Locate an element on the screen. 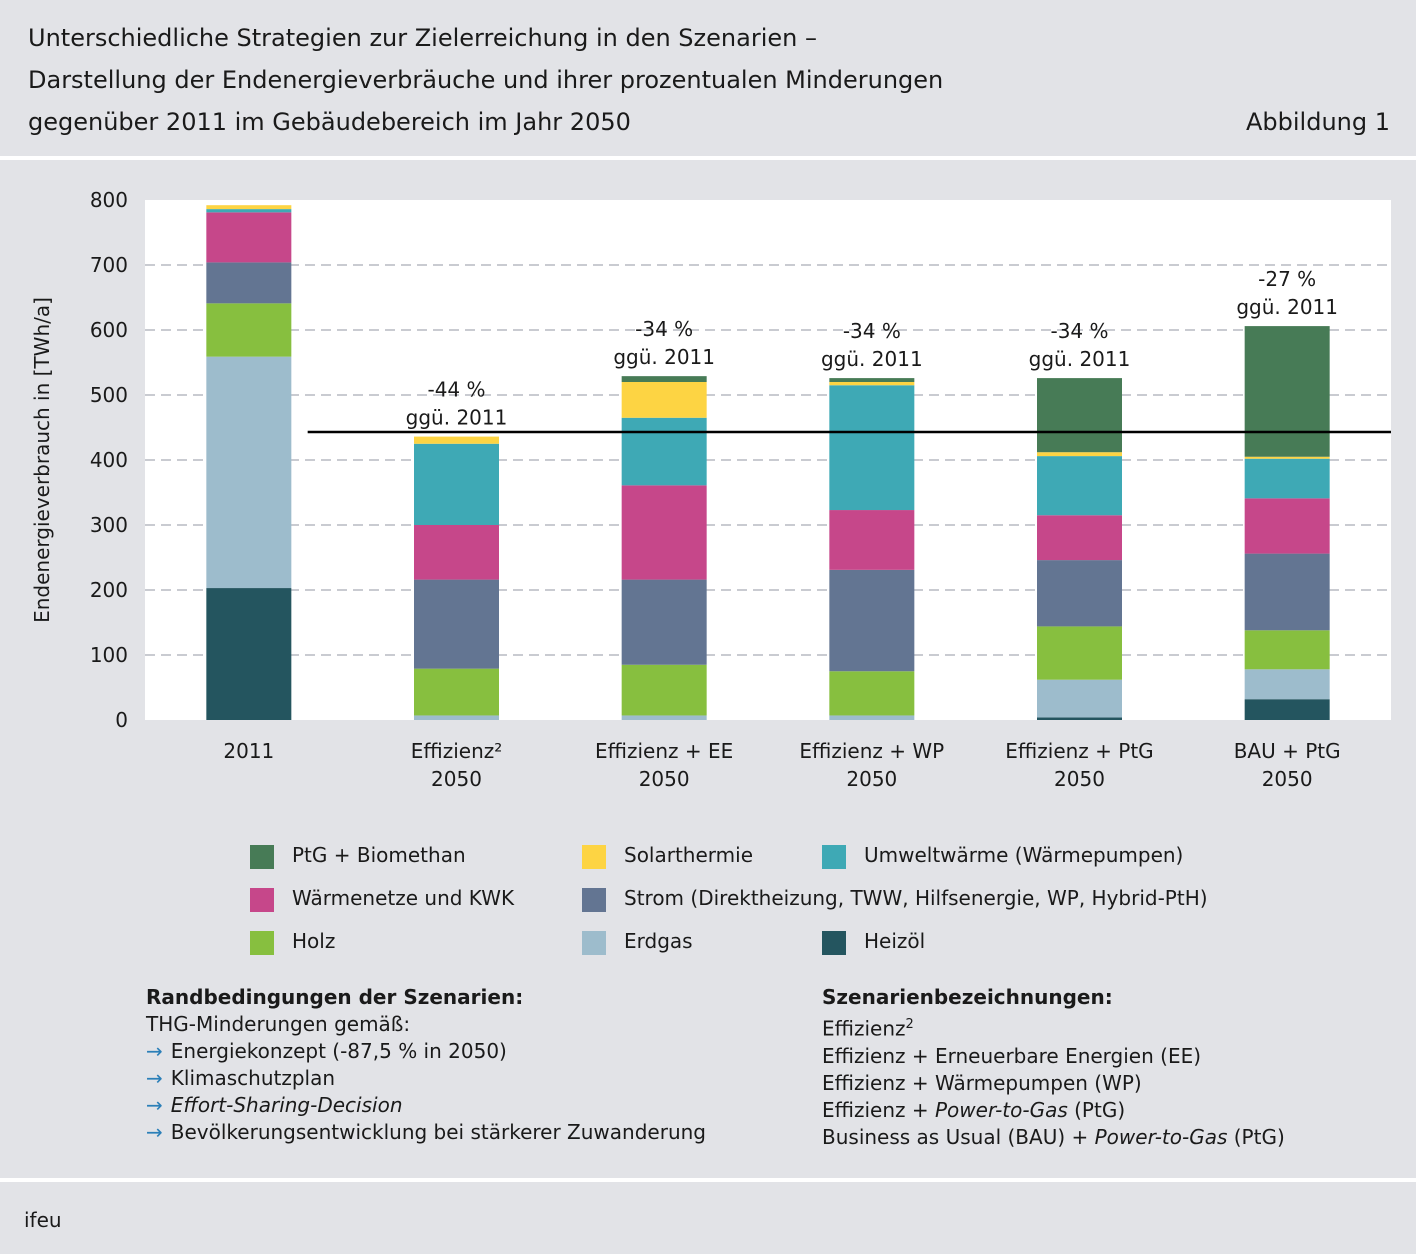 The width and height of the screenshot is (1416, 1254). y-tick-label: 500 is located at coordinates (109, 395).